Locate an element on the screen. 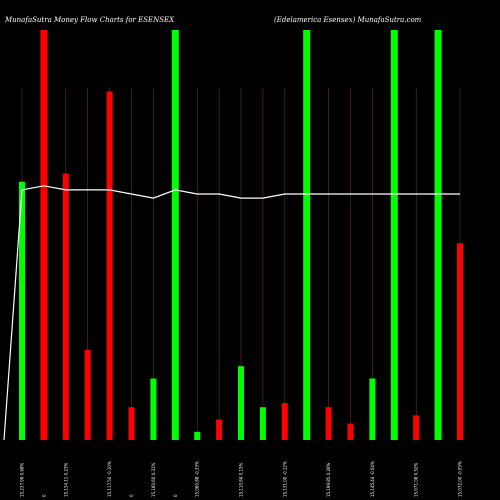 The height and width of the screenshot is (500, 500). x-tick-label: 15,110.84 0.15% is located at coordinates (241, 479).